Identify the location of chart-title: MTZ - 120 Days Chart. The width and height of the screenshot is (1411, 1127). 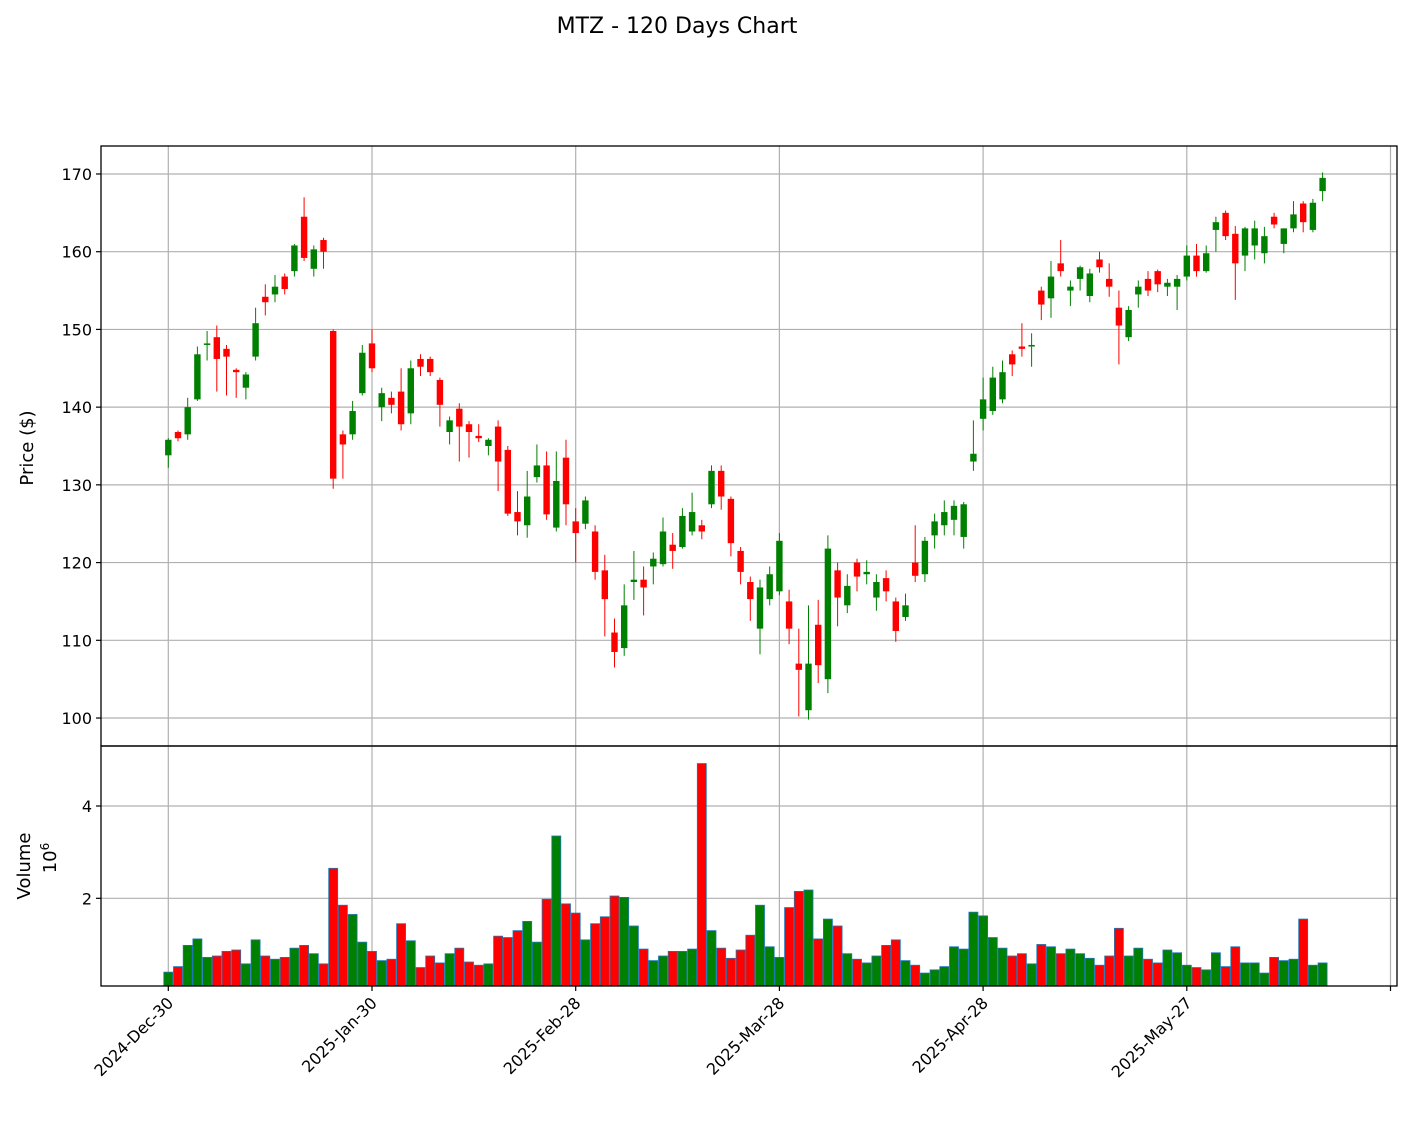
(677, 26).